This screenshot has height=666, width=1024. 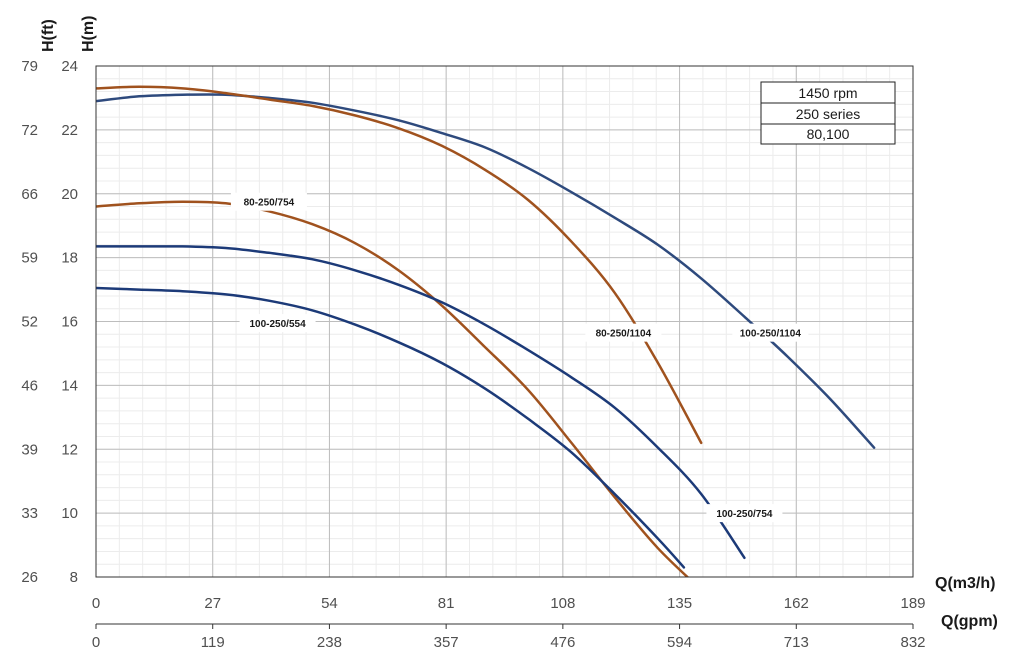 I want to click on x-tick-label: 135, so click(x=679, y=603).